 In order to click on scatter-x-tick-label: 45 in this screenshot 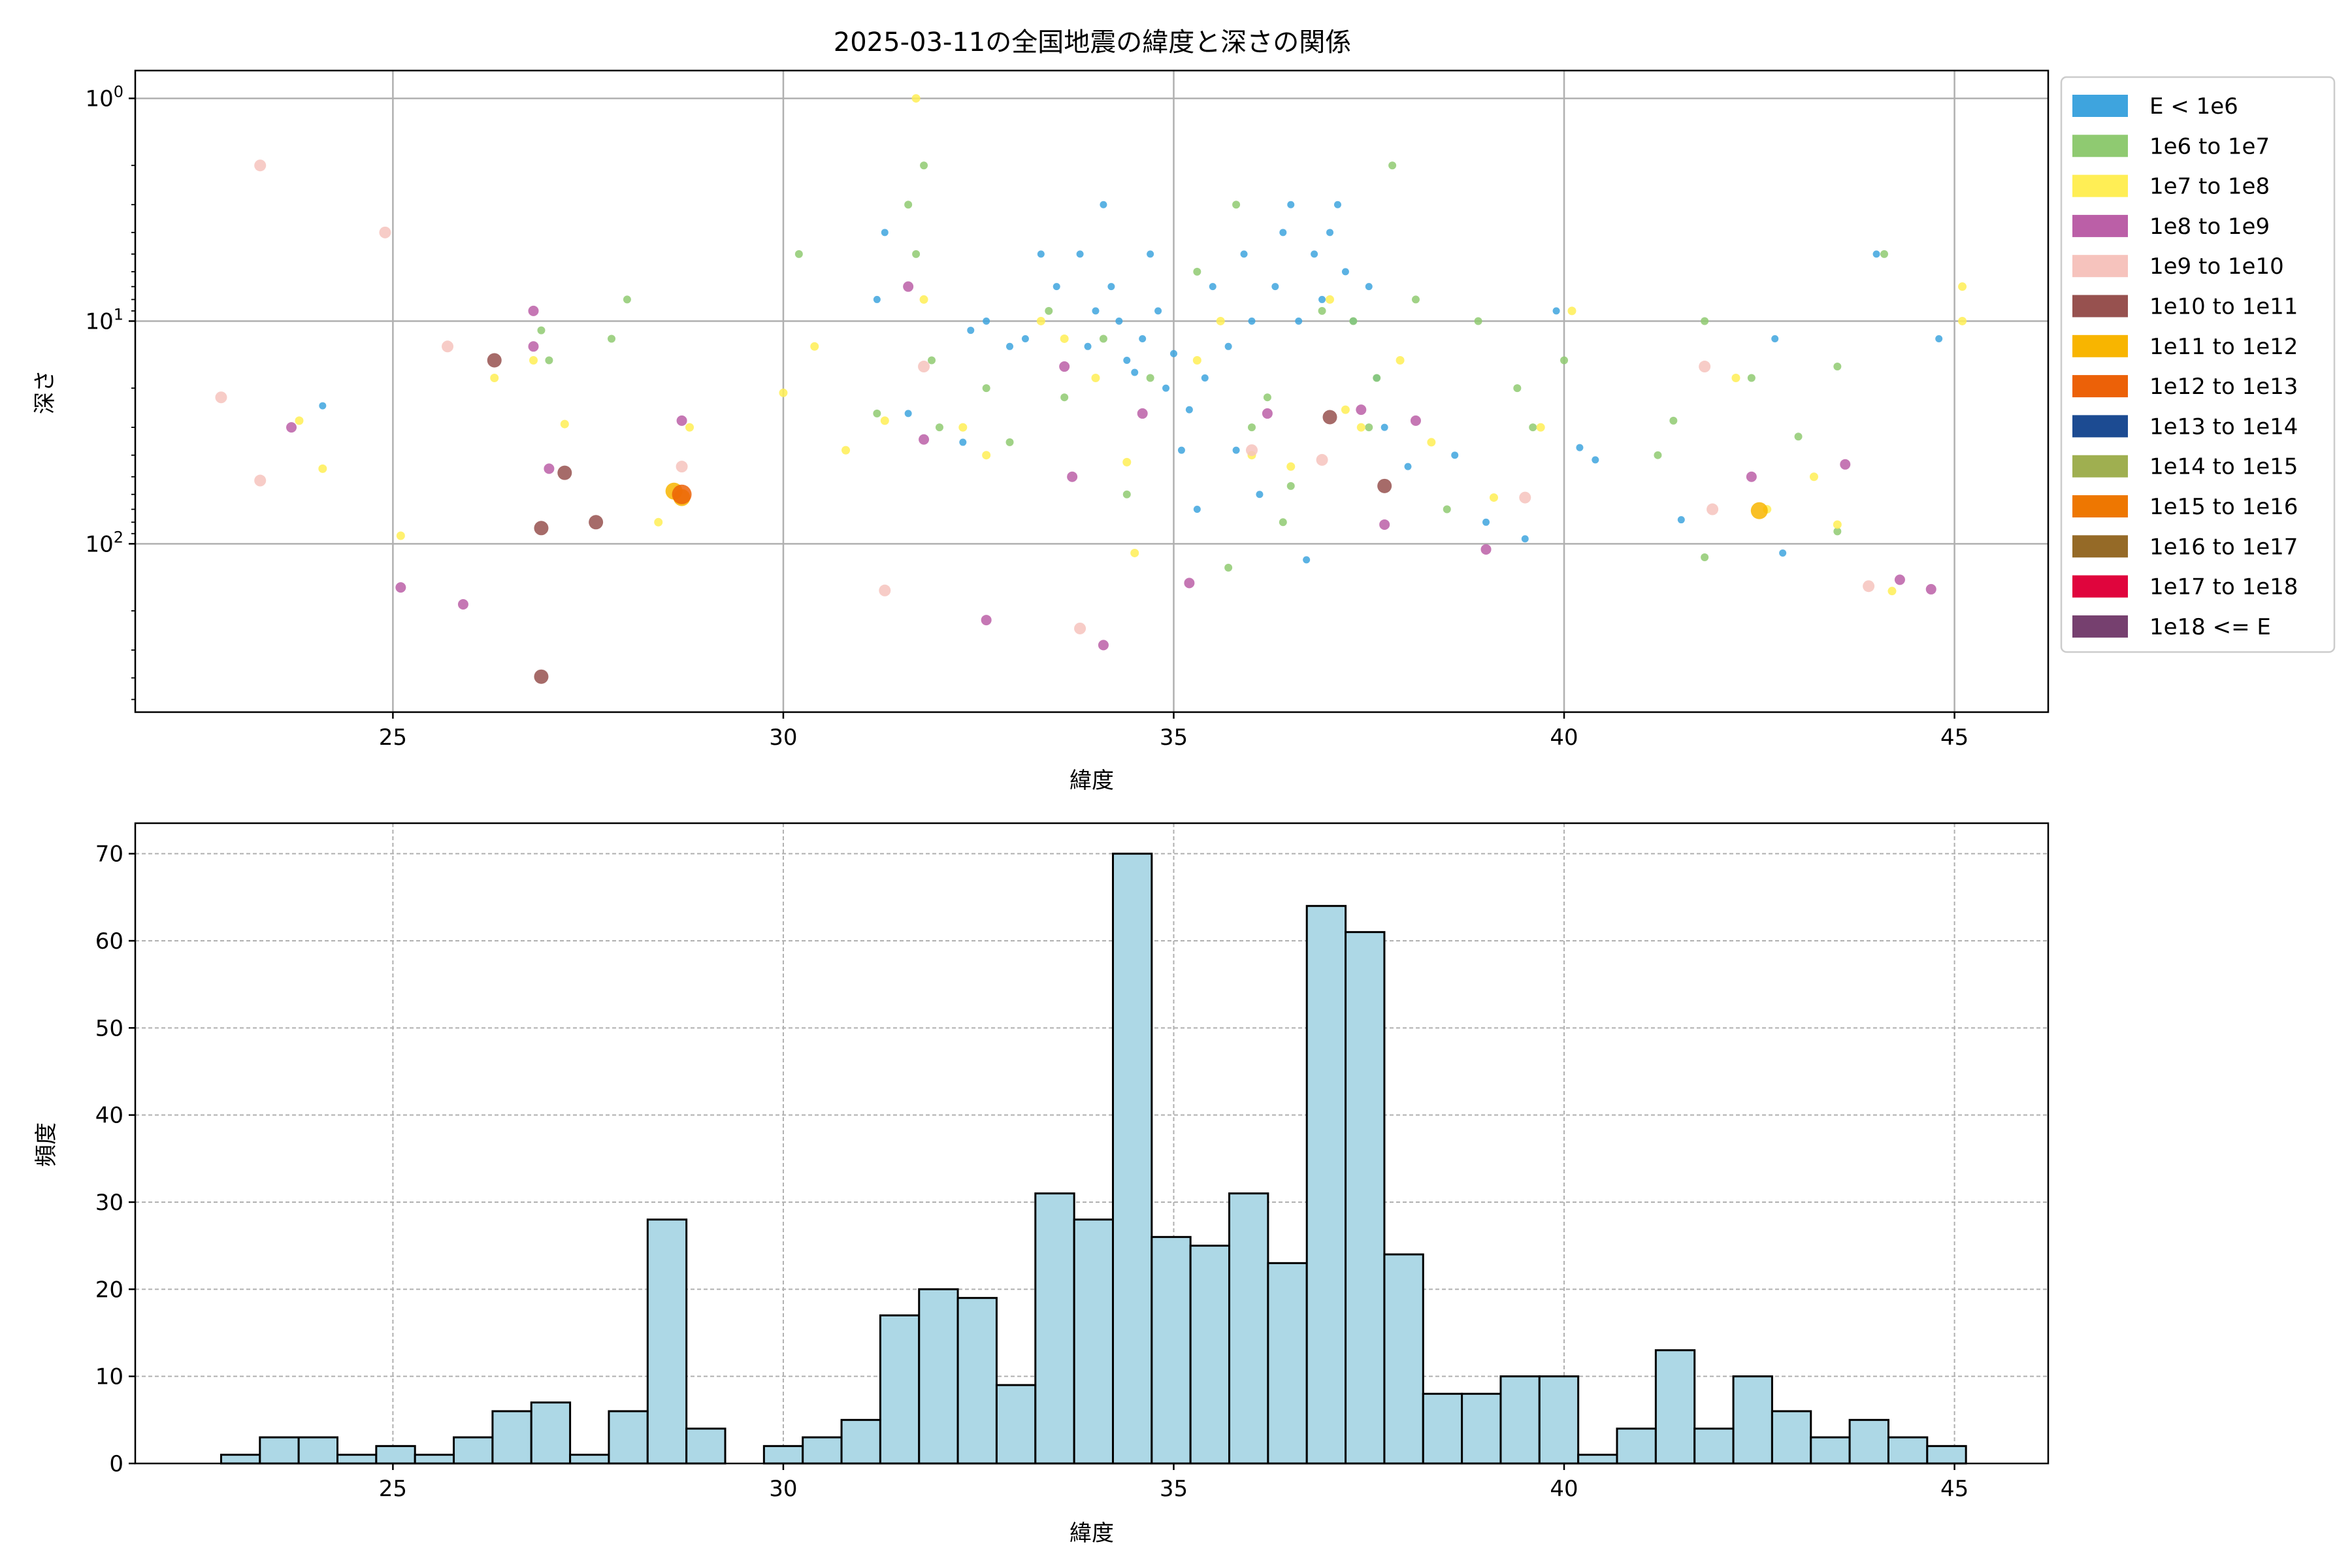, I will do `click(1954, 738)`.